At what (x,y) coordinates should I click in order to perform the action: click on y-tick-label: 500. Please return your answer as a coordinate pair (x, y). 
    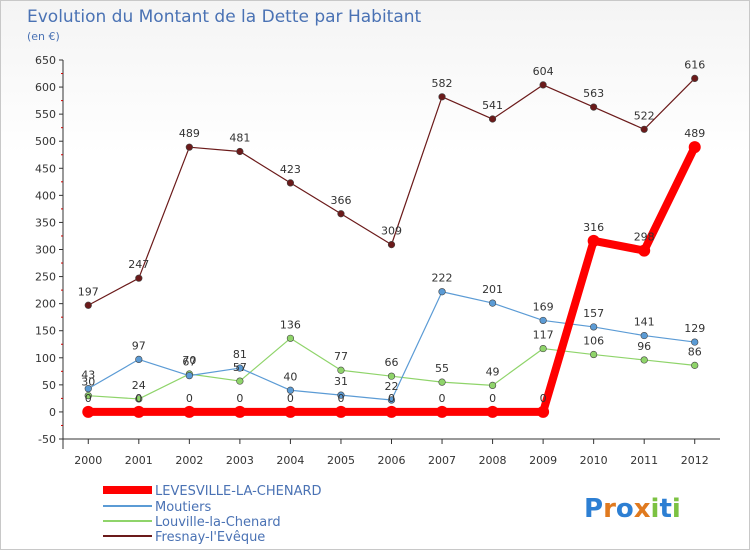
    Looking at the image, I should click on (45, 141).